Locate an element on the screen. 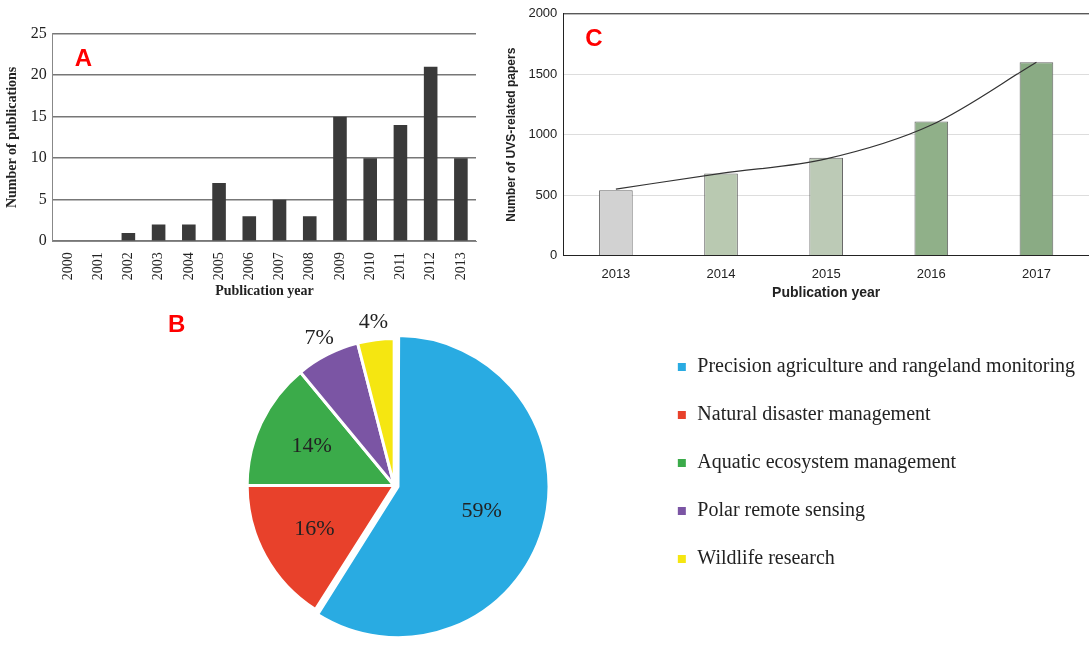 This screenshot has width=1089, height=646. x-tick-label: 2001 is located at coordinates (97, 266).